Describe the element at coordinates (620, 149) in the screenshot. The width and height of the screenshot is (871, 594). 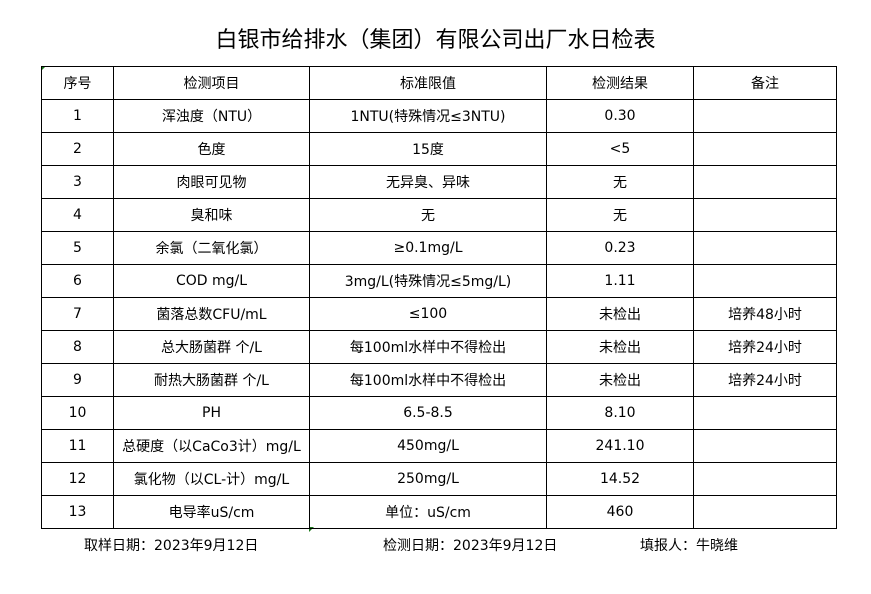
I see `table-cell: <5` at that location.